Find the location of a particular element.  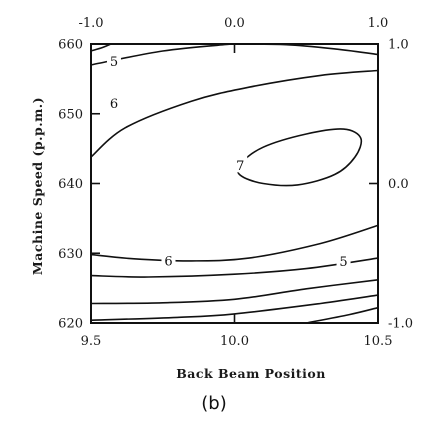

top-coded-tick-label: -1.0 is located at coordinates (90, 23).